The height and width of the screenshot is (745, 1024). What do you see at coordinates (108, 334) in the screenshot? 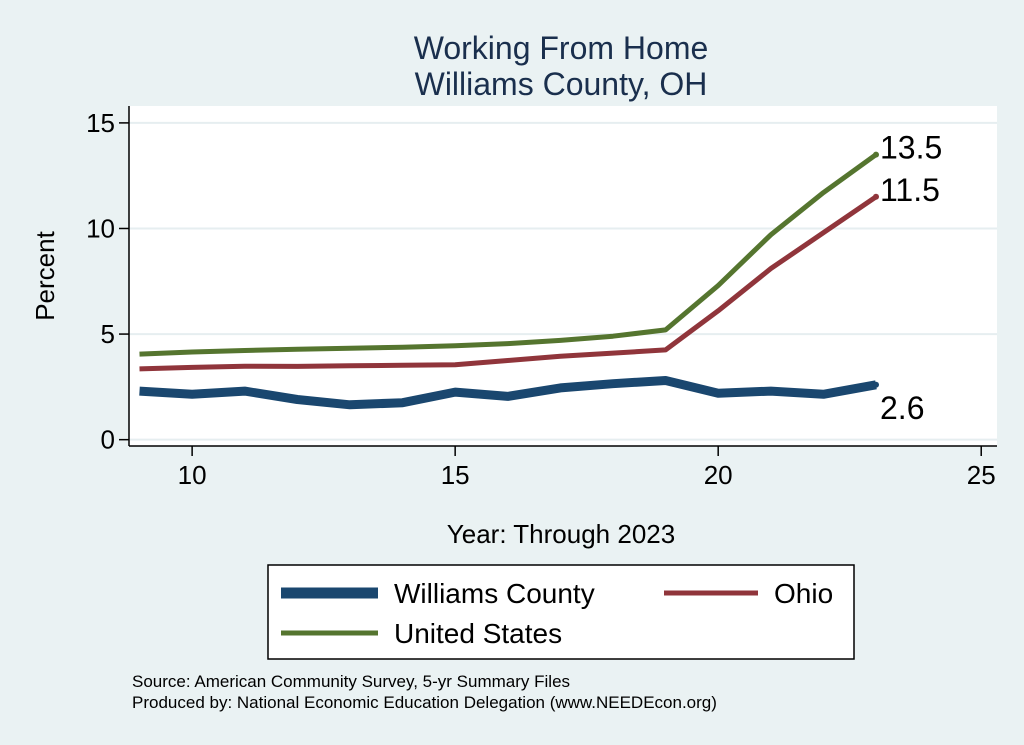
I see `y-tick-label-5: 5` at bounding box center [108, 334].